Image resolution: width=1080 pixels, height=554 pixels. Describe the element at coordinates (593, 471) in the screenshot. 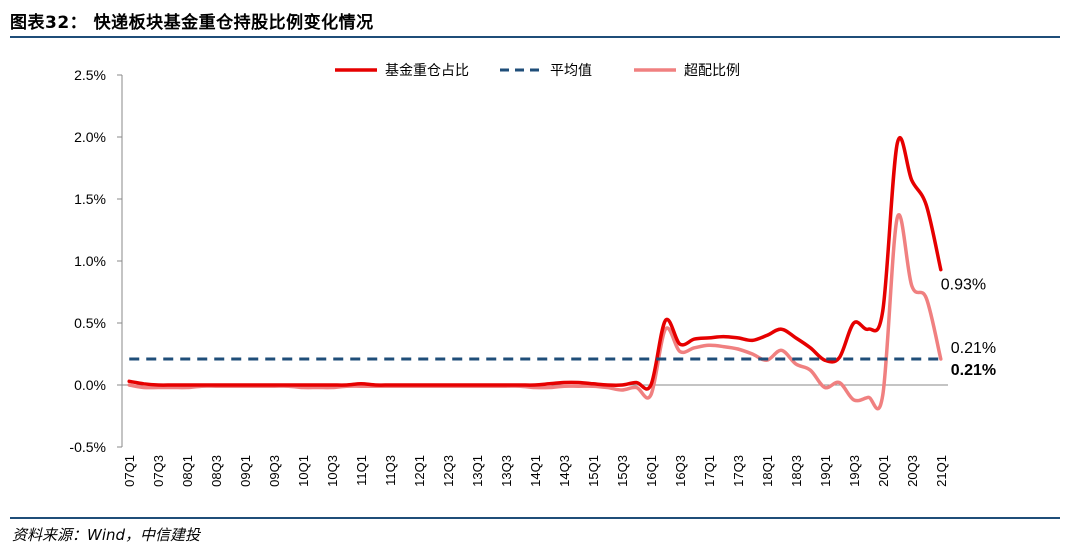

I see `x-tick-label: 15Q1` at that location.